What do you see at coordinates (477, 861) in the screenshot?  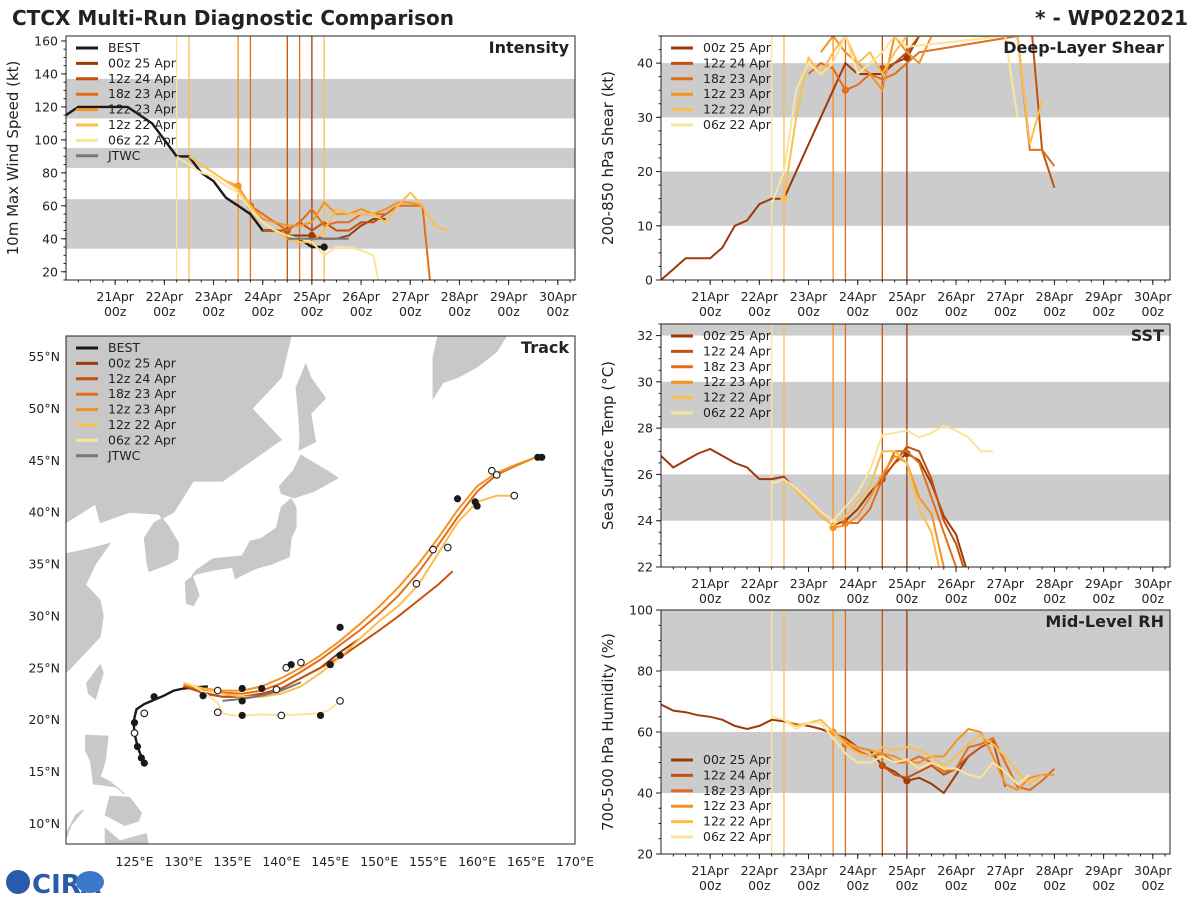 I see `x-tick-label: 160°E` at bounding box center [477, 861].